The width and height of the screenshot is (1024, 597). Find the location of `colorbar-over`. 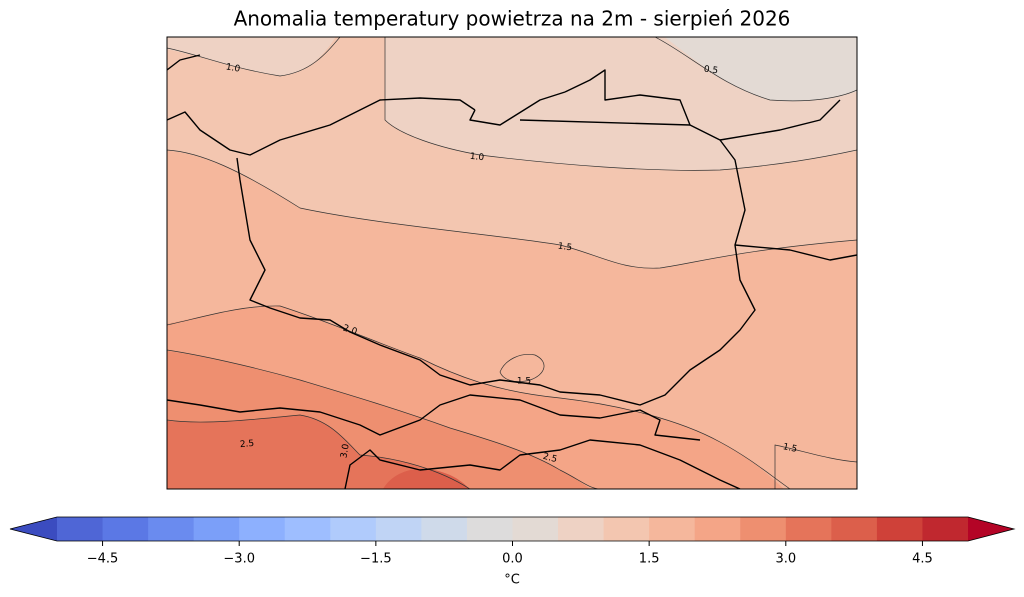

colorbar-over is located at coordinates (991, 529).